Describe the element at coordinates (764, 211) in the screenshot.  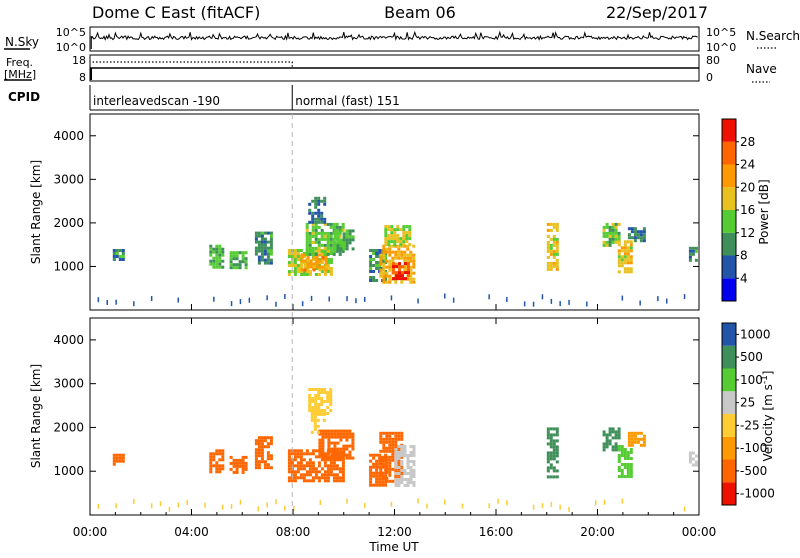
I see `power-colorbar-title: Power [dB]` at that location.